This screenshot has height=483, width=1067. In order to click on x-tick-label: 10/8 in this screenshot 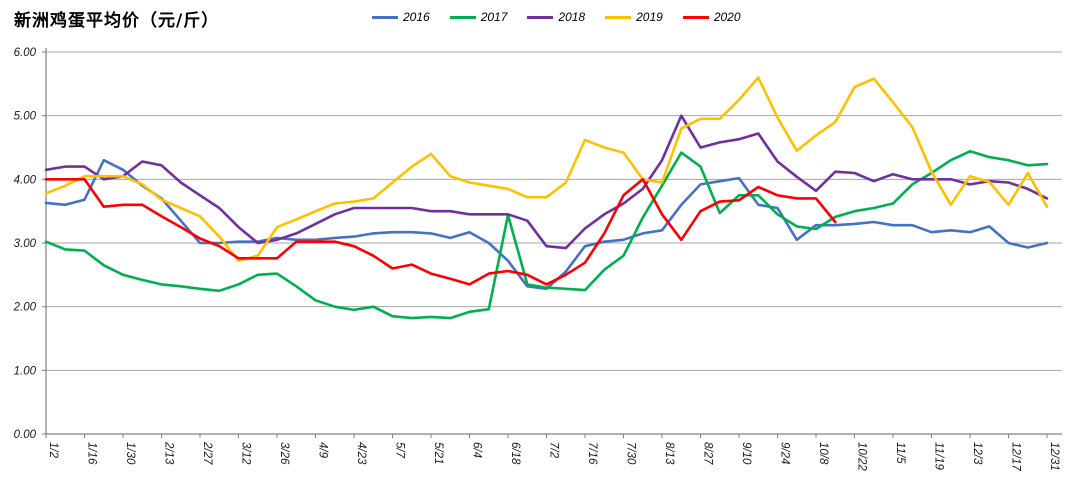, I will do `click(823, 453)`.